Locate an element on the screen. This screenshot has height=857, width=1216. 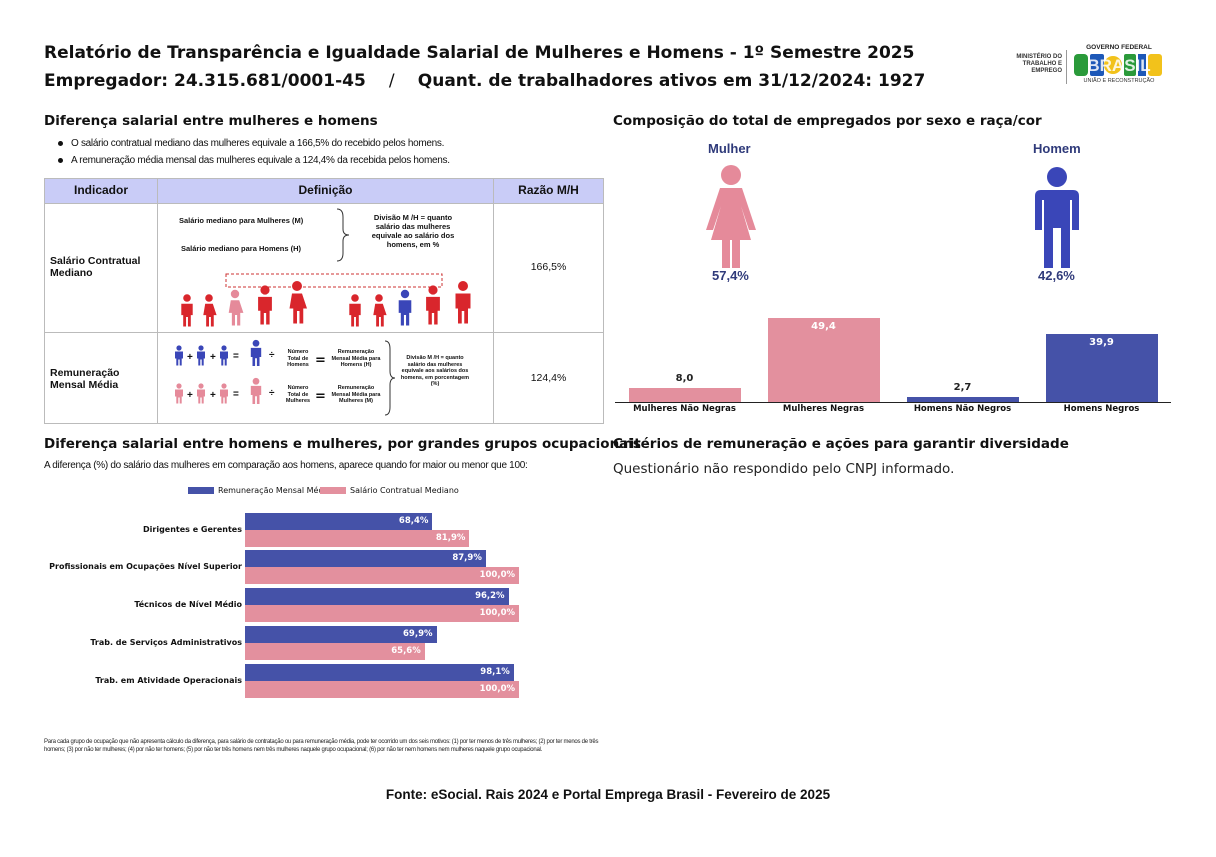
legend-monthly-pay-label: Remuneração Mensal Média is located at coordinates (274, 490).